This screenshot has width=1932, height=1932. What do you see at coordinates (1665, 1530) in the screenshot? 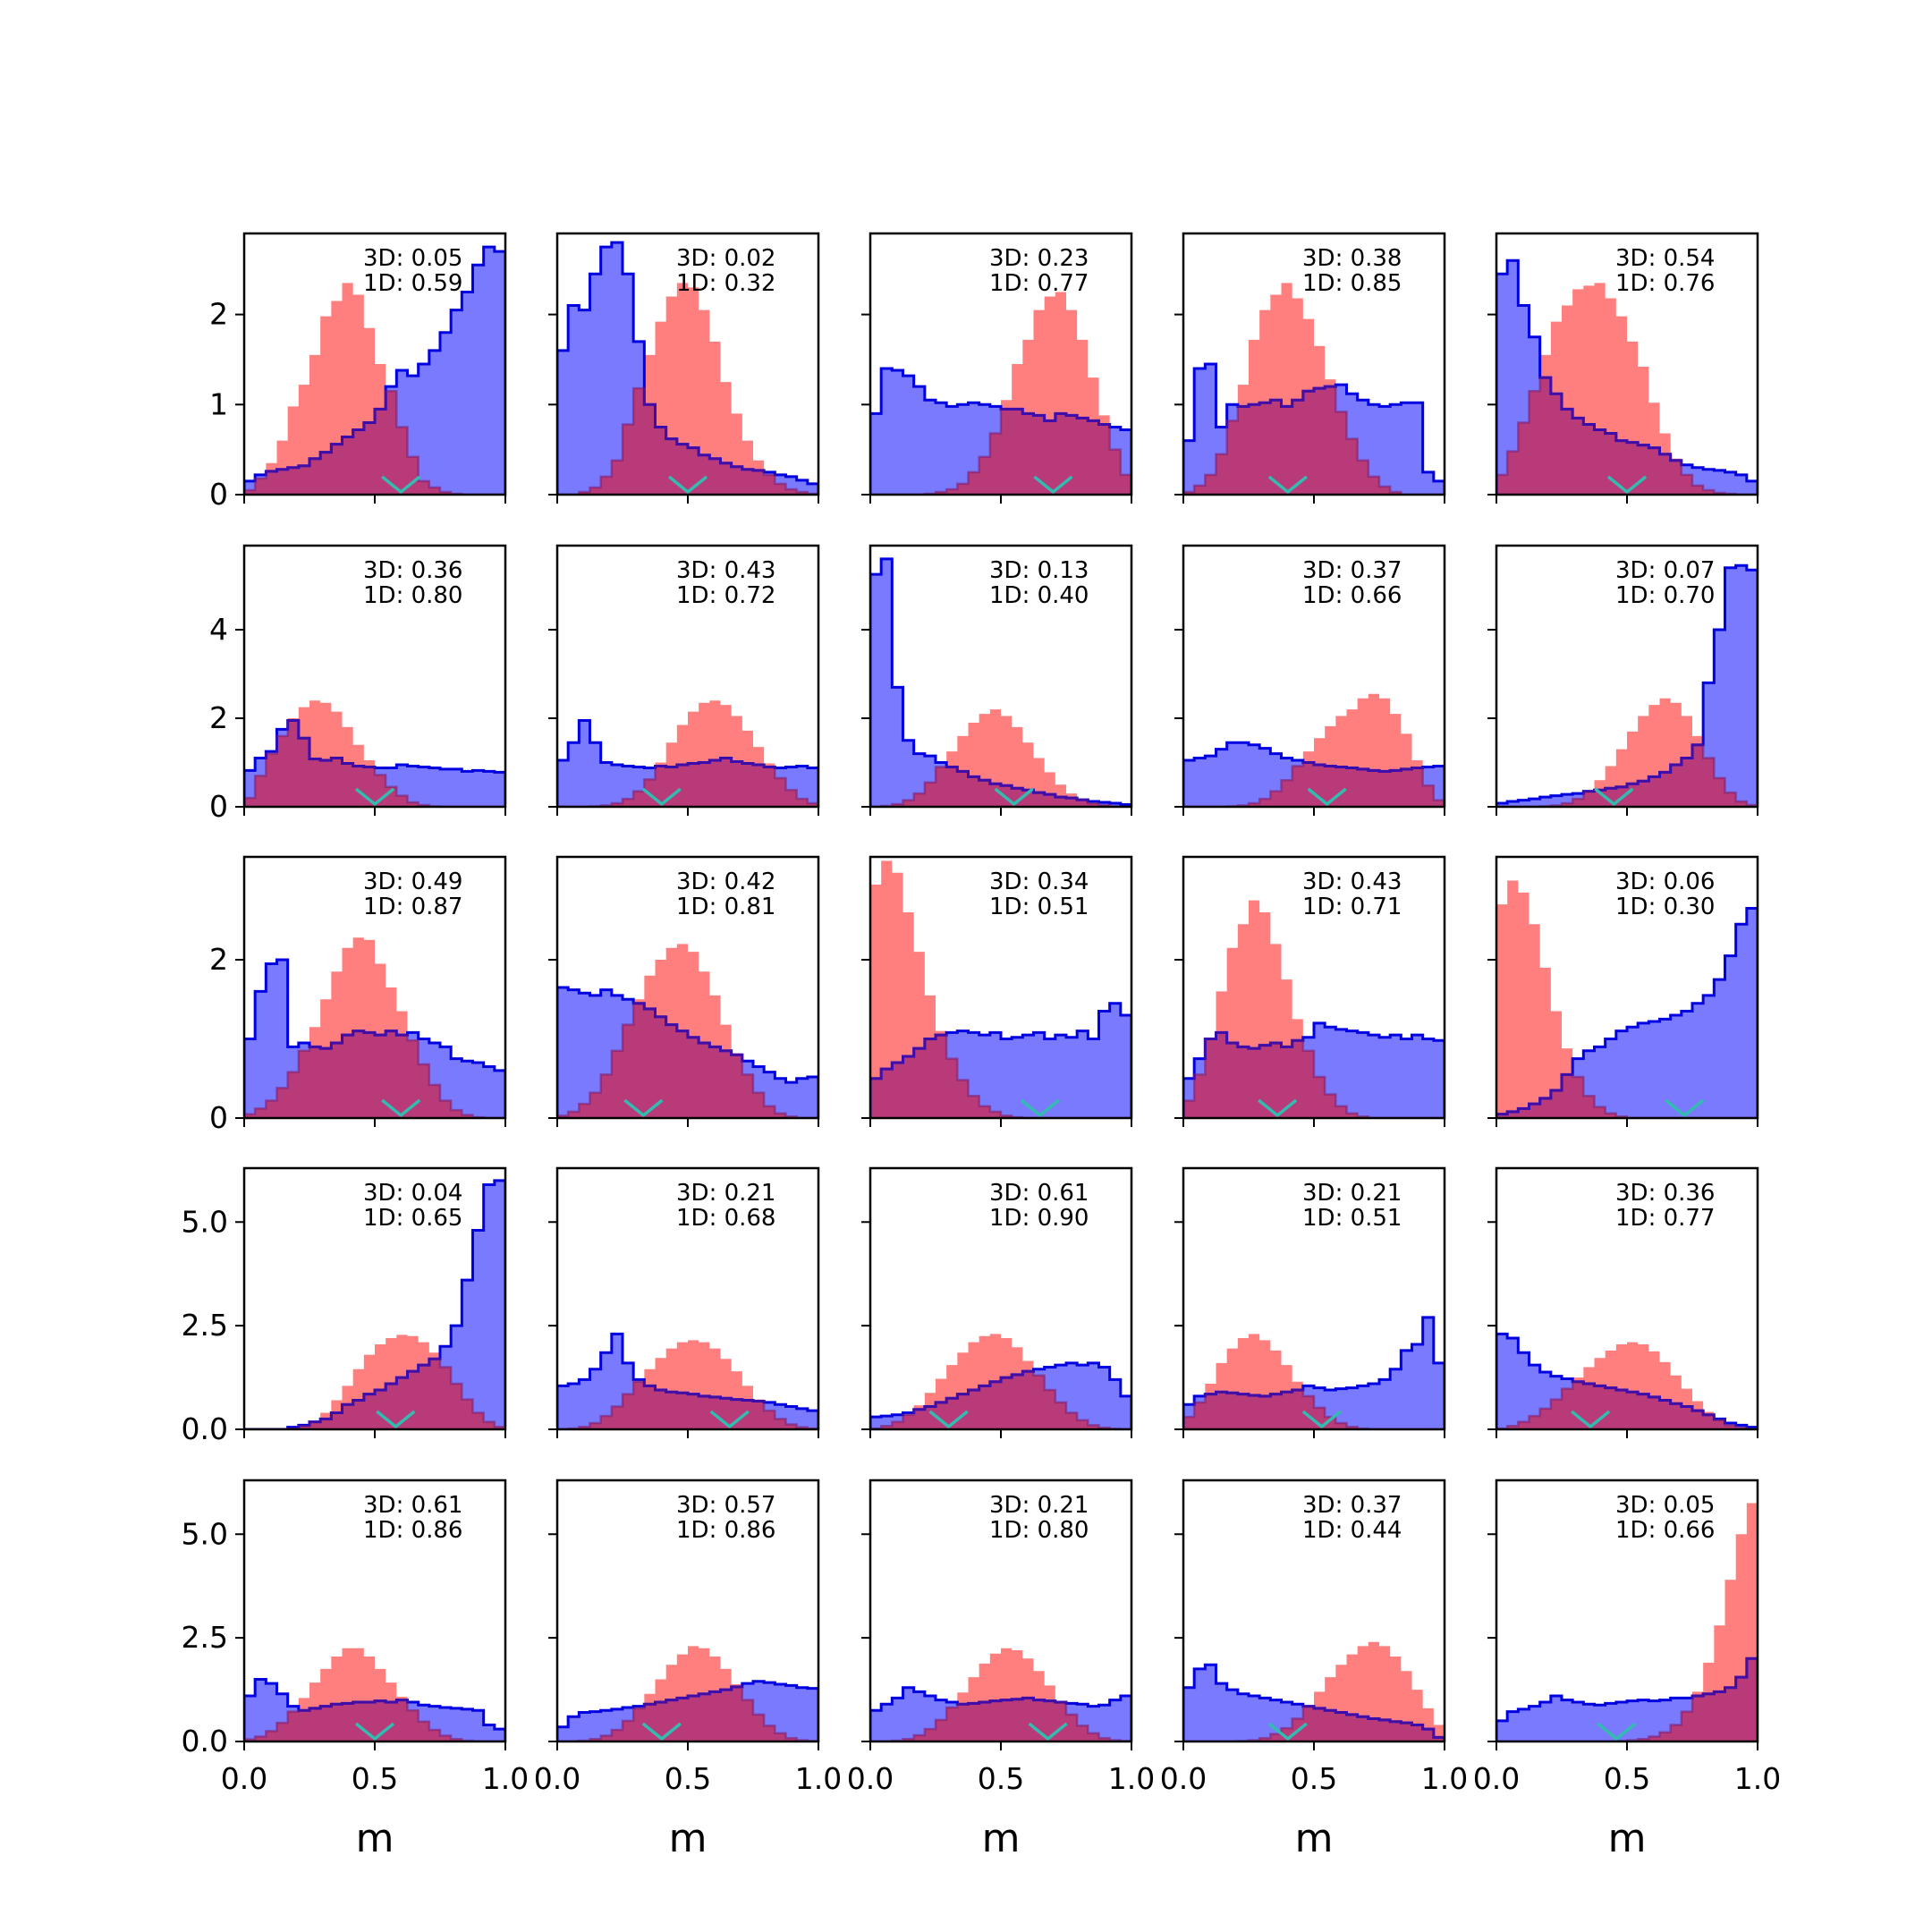
I see `label-1d: 1D: 0.66` at bounding box center [1665, 1530].